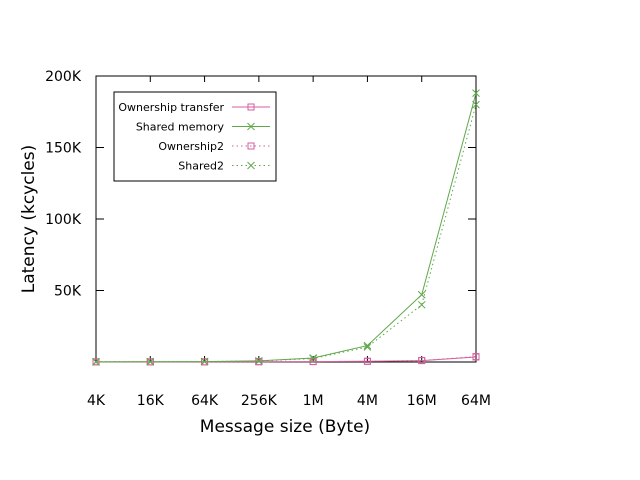 The width and height of the screenshot is (640, 480). Describe the element at coordinates (191, 146) in the screenshot. I see `legend-label: Ownership2` at that location.